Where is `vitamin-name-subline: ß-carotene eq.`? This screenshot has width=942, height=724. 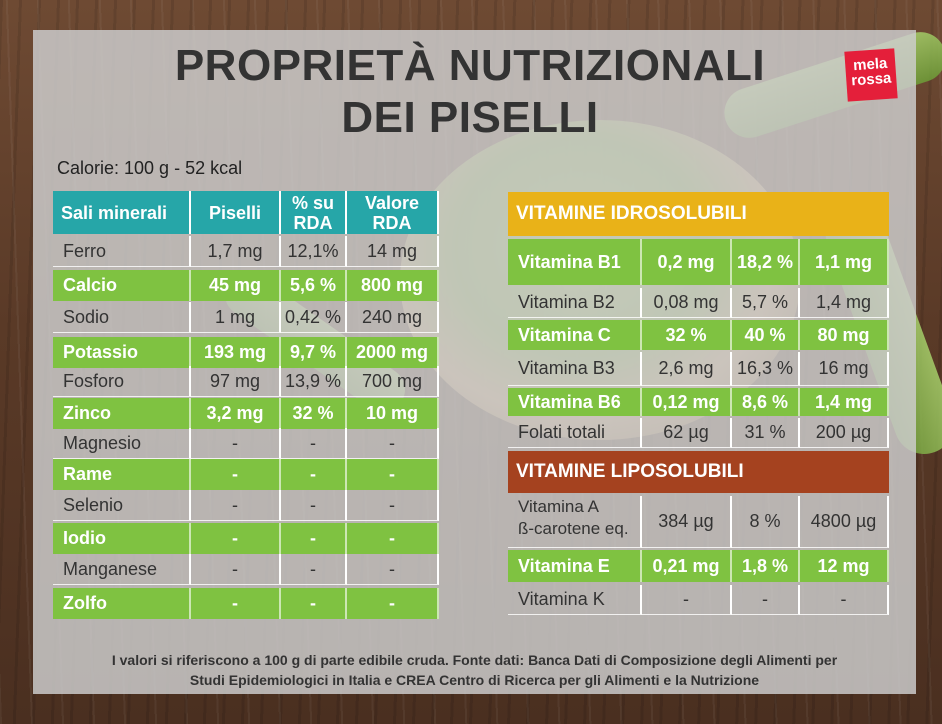
vitamin-name-subline: ß-carotene eq. is located at coordinates (573, 528).